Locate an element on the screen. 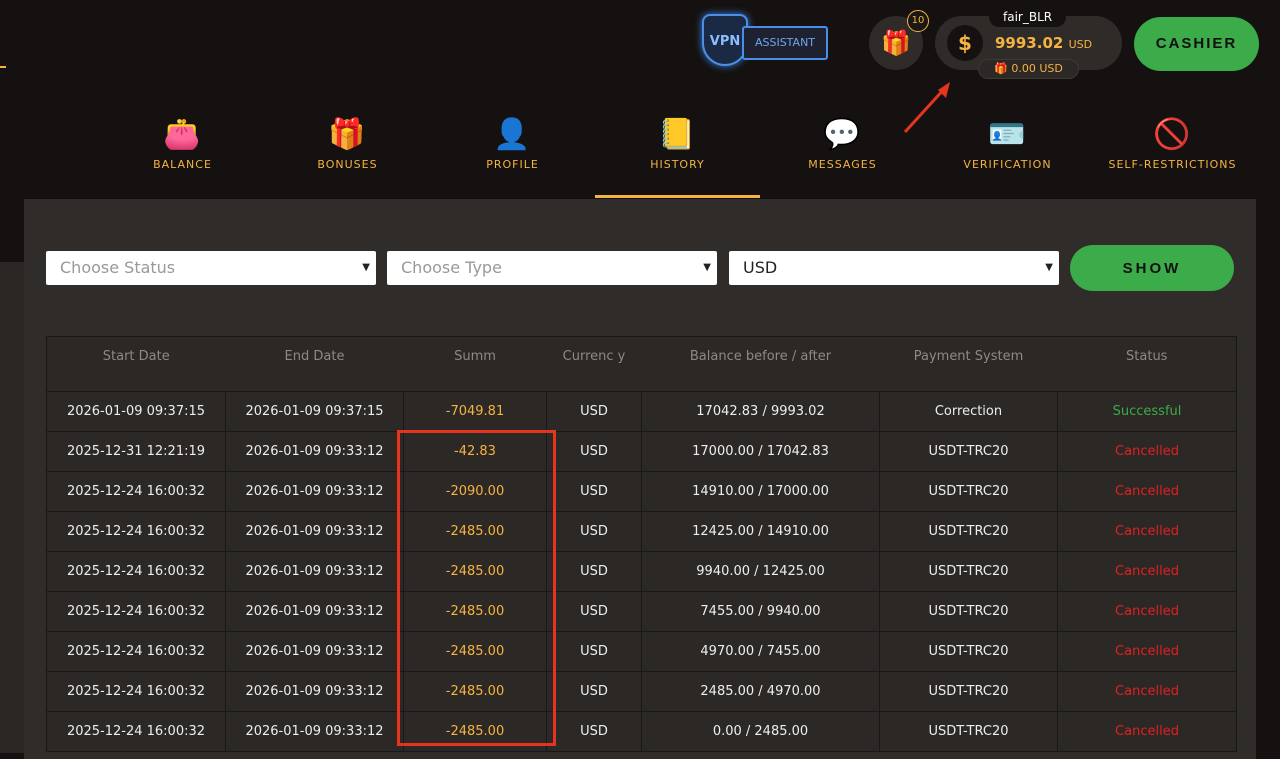  vpn-shield-icon: VPN is located at coordinates (725, 40).